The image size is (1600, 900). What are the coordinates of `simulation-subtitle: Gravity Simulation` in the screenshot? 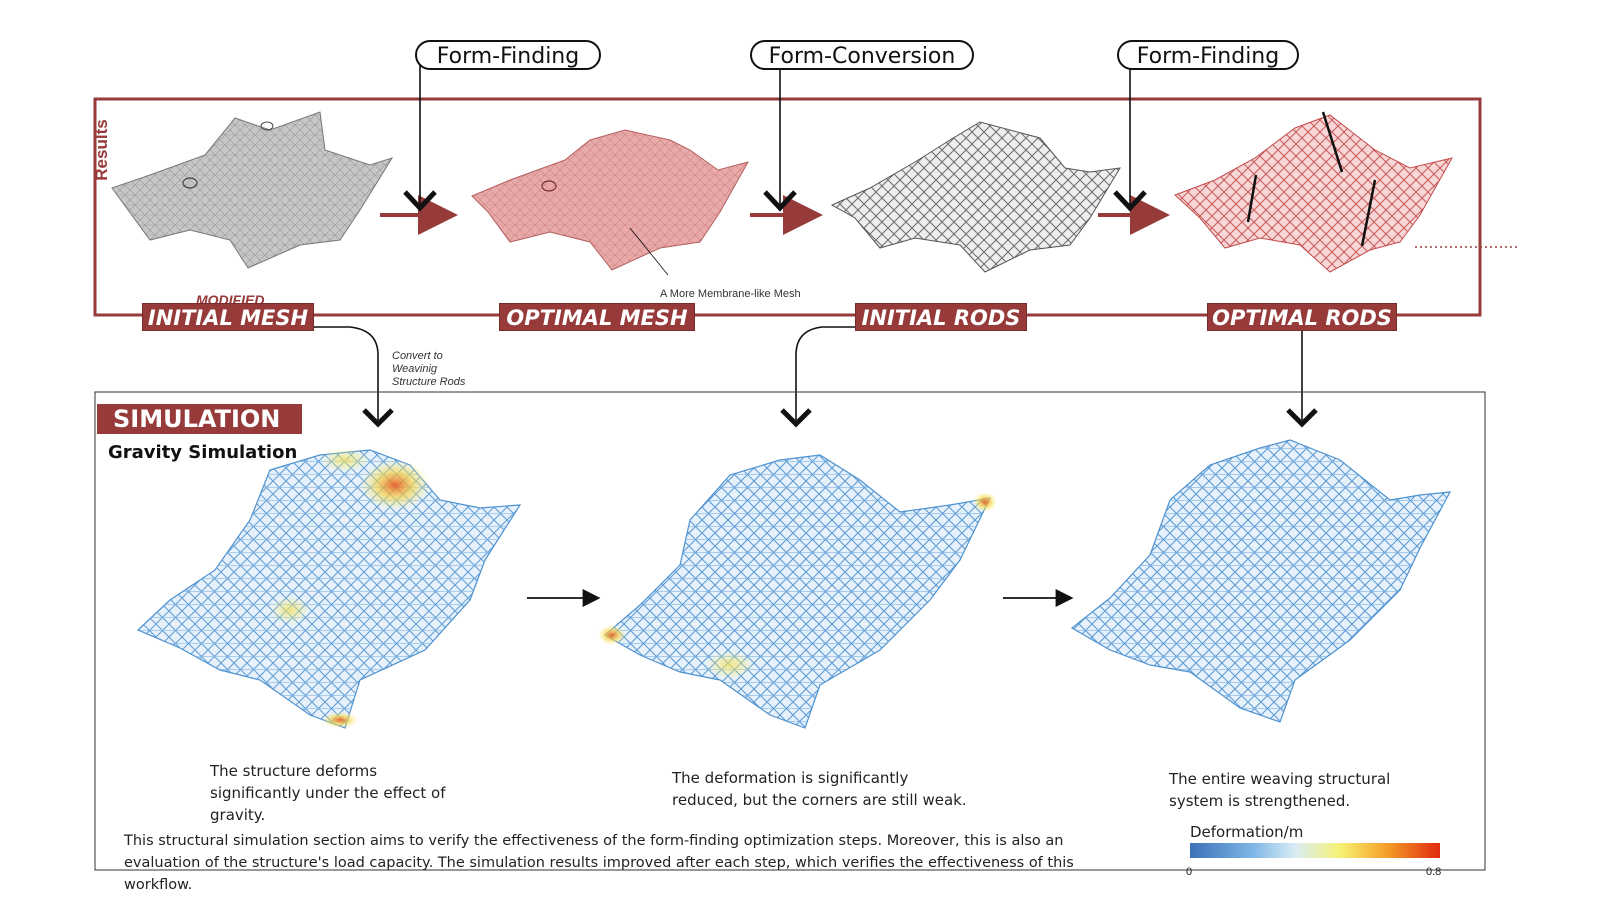 It's located at (203, 452).